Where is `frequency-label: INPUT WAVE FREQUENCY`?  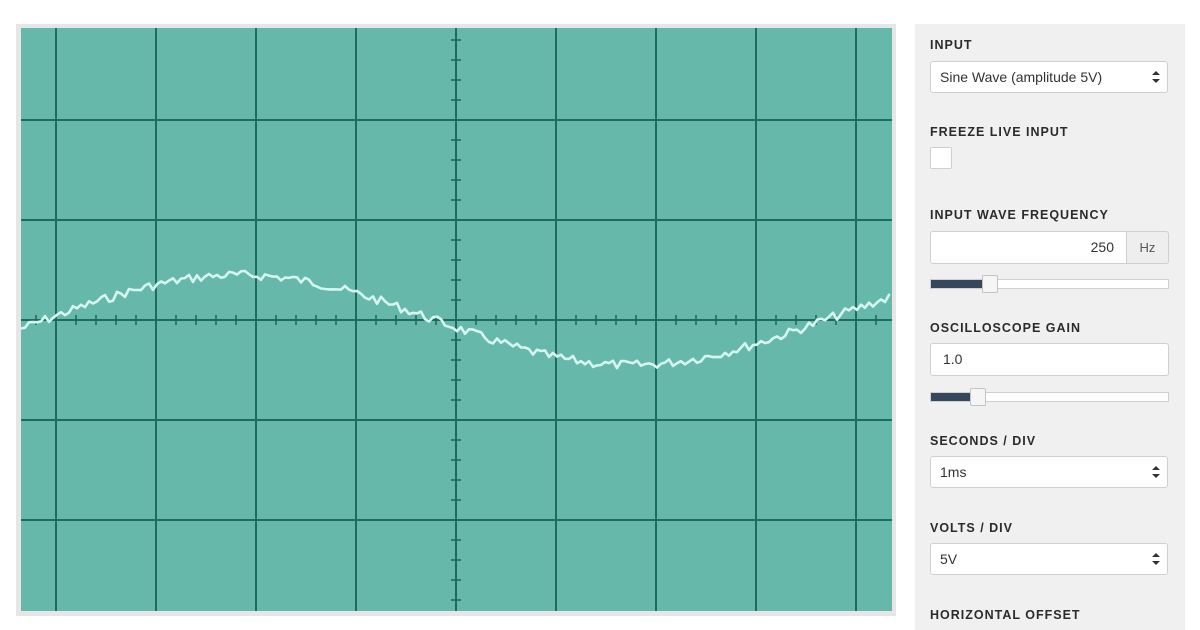
frequency-label: INPUT WAVE FREQUENCY is located at coordinates (1019, 215).